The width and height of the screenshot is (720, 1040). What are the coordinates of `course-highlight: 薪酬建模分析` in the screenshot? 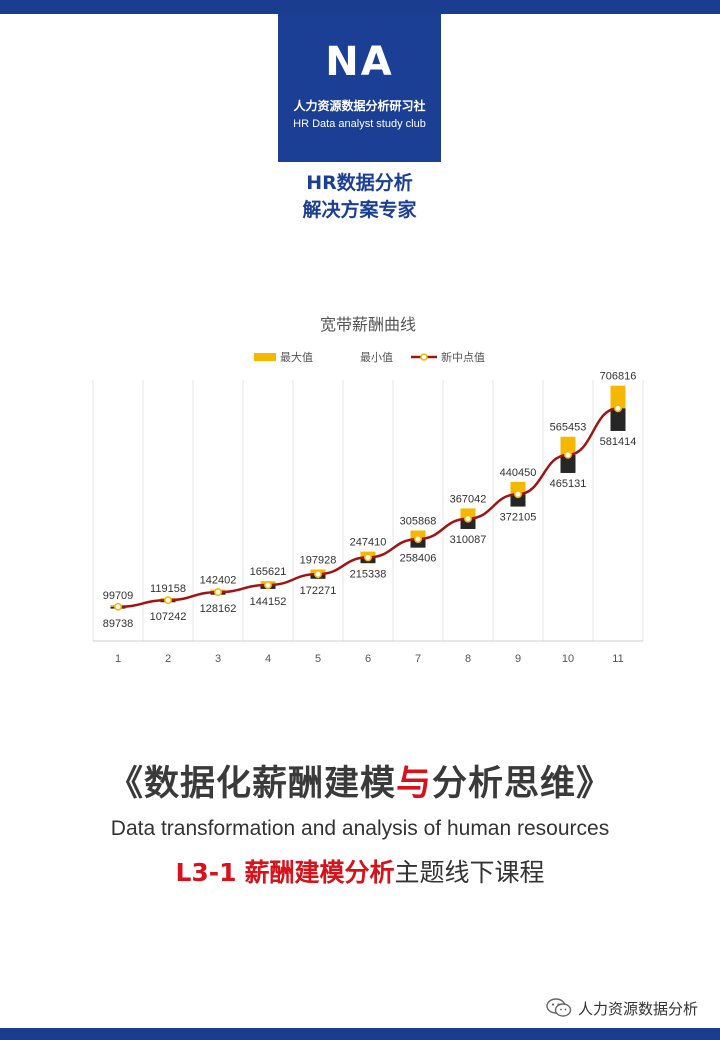 It's located at (319, 872).